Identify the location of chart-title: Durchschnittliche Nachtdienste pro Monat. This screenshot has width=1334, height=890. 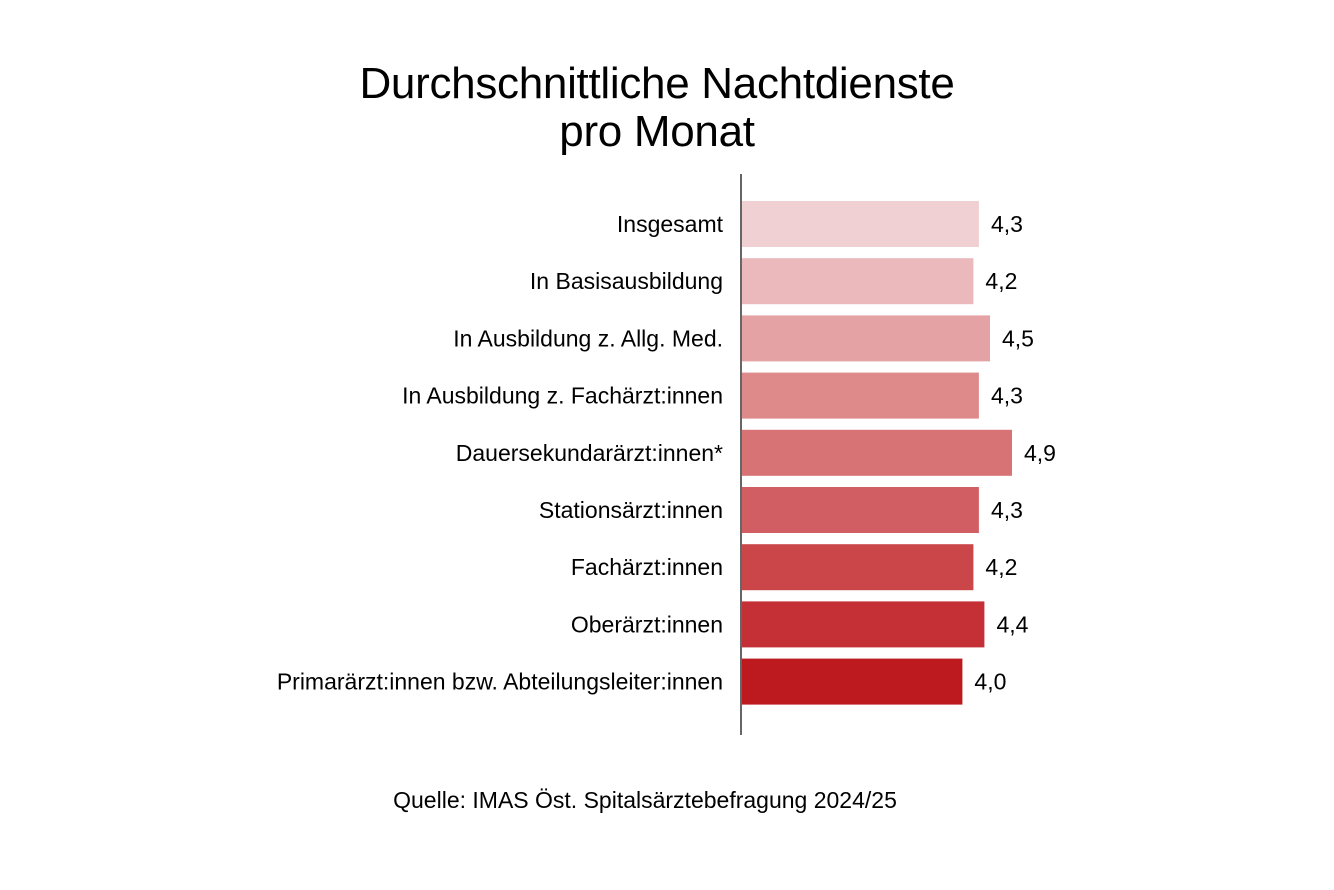
(657, 108).